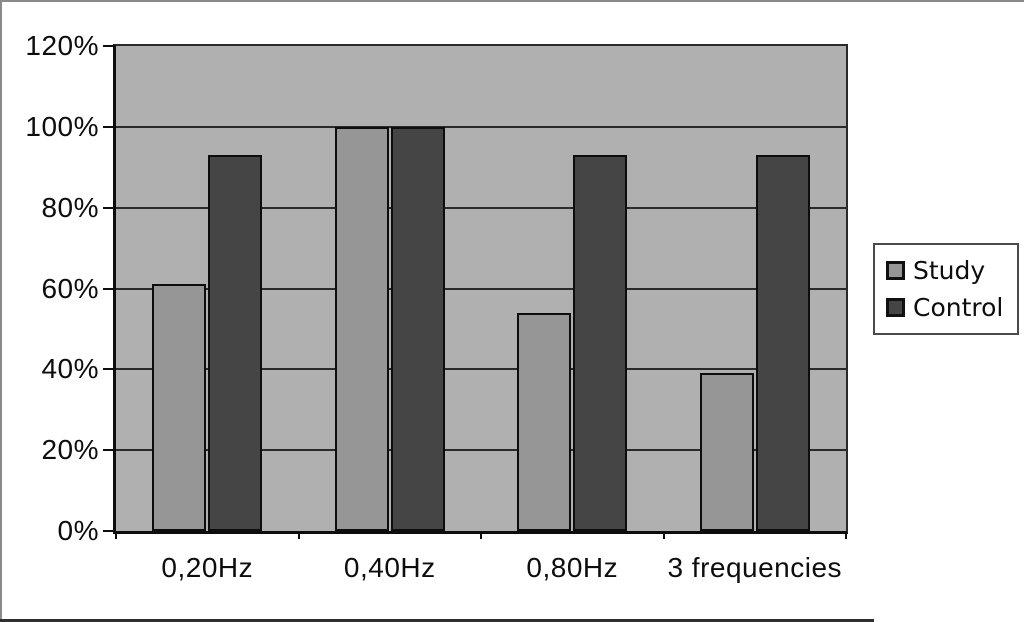  What do you see at coordinates (70, 207) in the screenshot?
I see `y-tick-label-80: 80%` at bounding box center [70, 207].